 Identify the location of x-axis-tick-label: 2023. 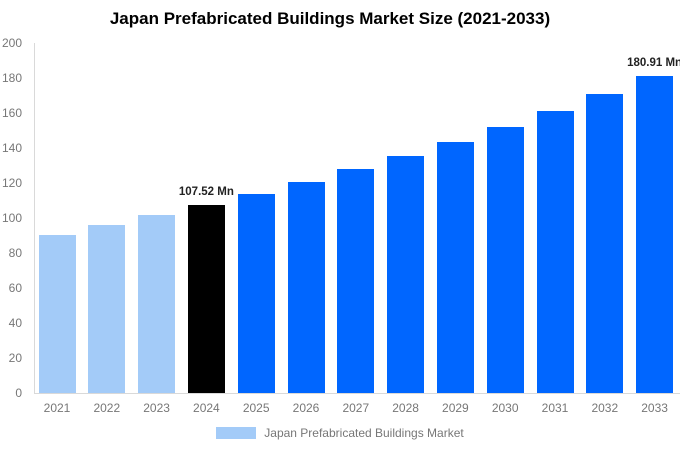
(156, 408).